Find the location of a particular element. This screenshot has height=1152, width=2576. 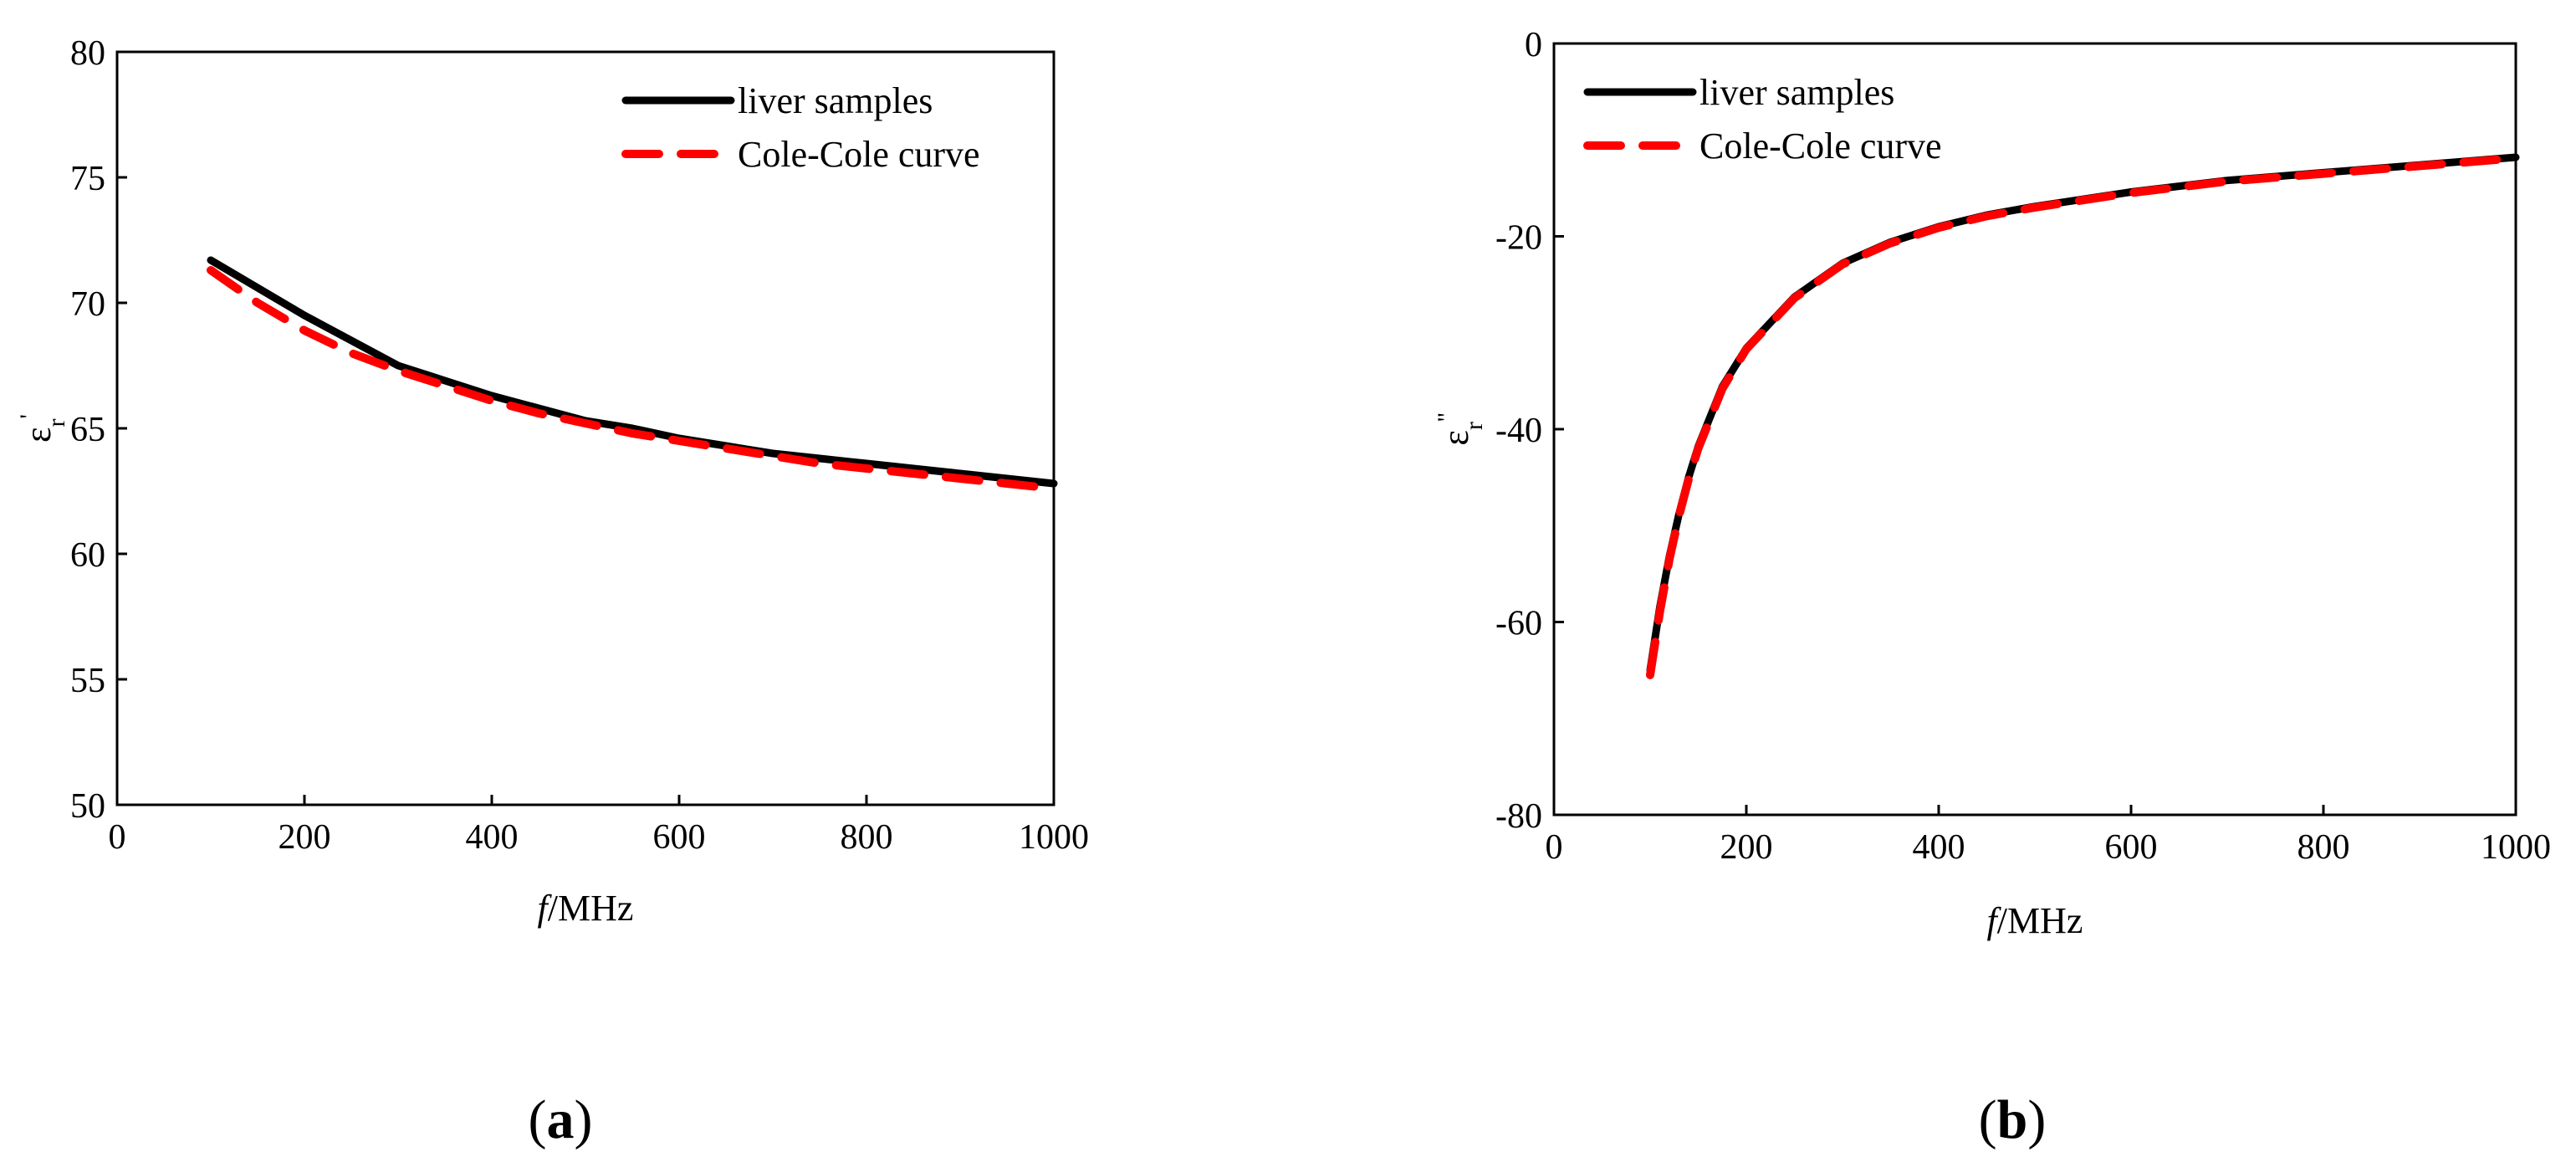

y-tick-label-a-6: 80 is located at coordinates (87, 53).